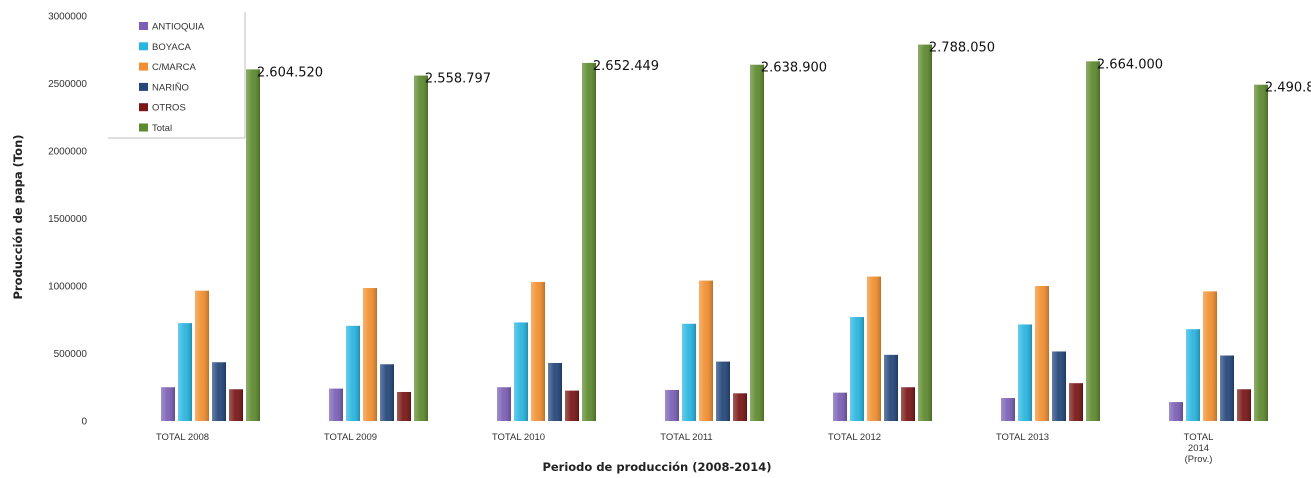  I want to click on x-axis-title: Periodo de producción (2008-2014), so click(656, 467).